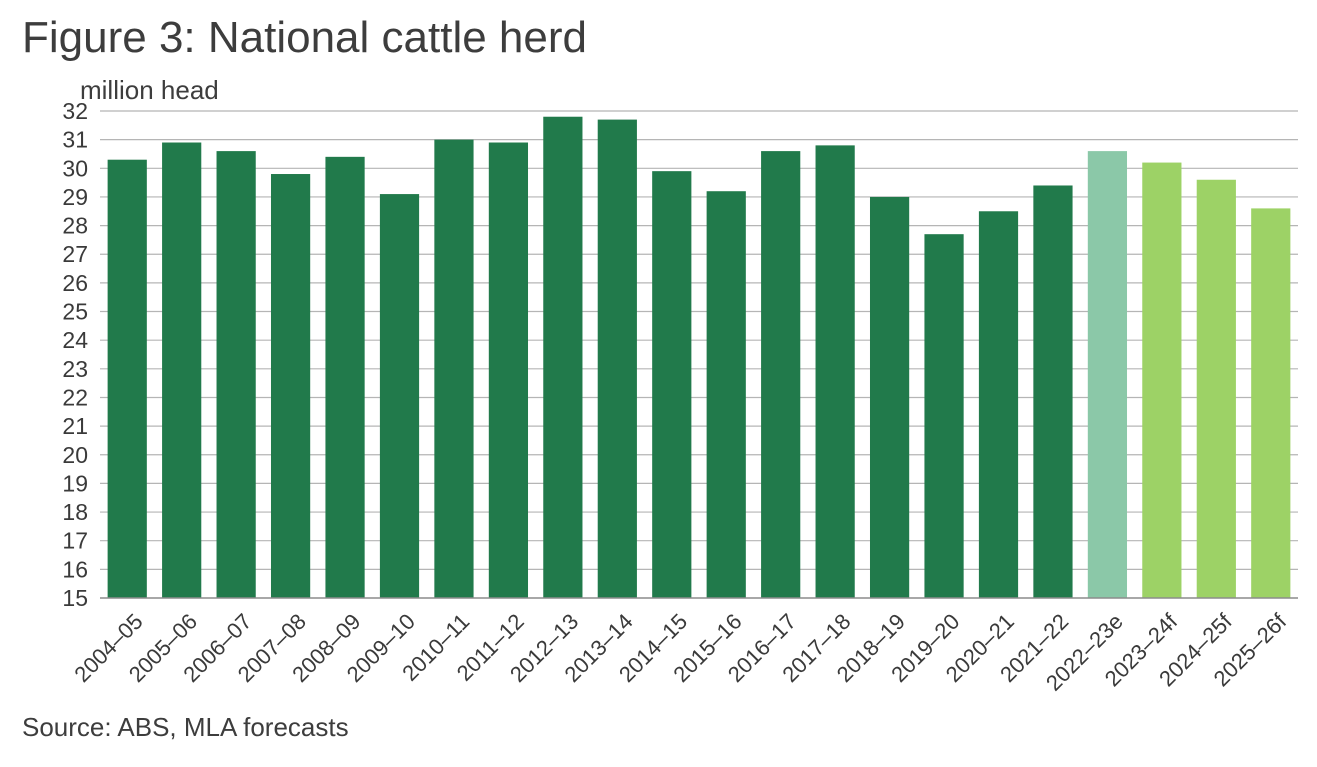  What do you see at coordinates (75, 254) in the screenshot?
I see `y-tick-label: 27` at bounding box center [75, 254].